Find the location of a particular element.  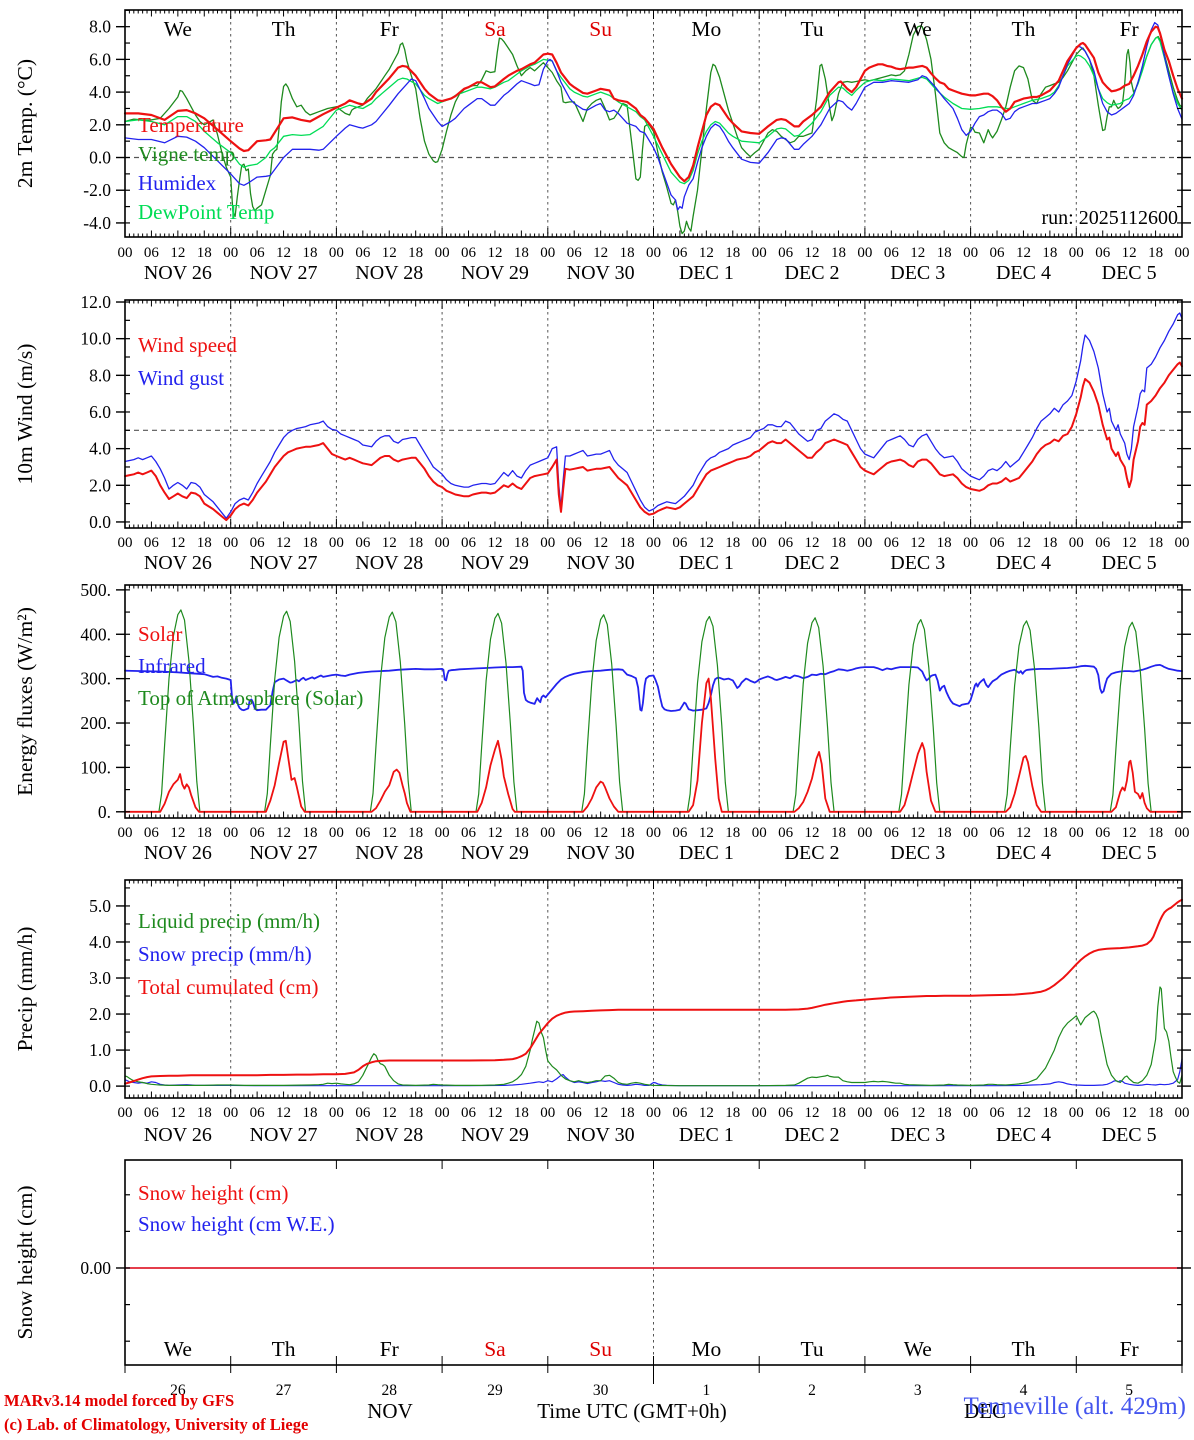

weekday-label: Fr is located at coordinates (1129, 1349).